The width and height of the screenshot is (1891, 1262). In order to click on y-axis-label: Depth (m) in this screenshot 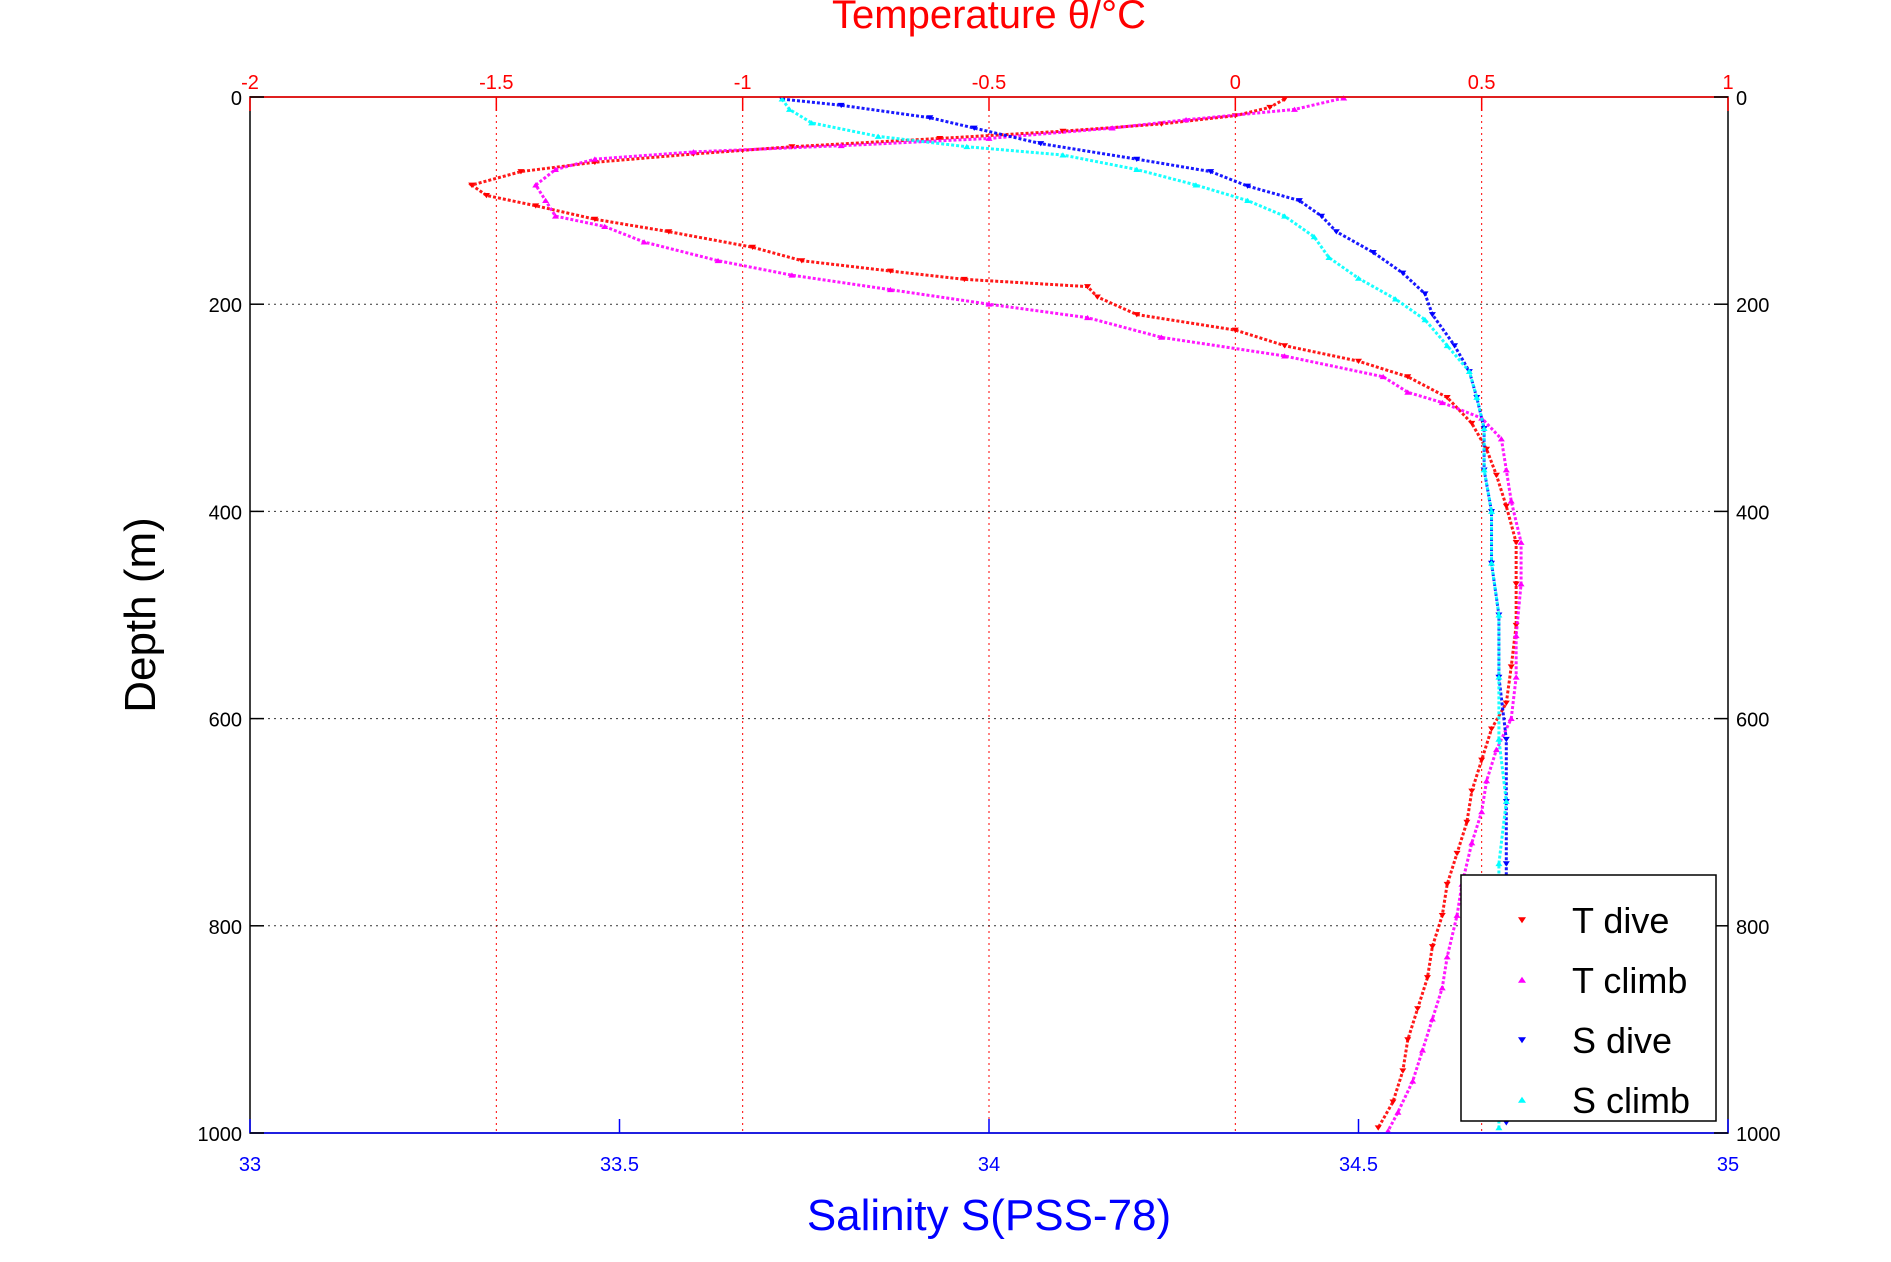, I will do `click(140, 615)`.